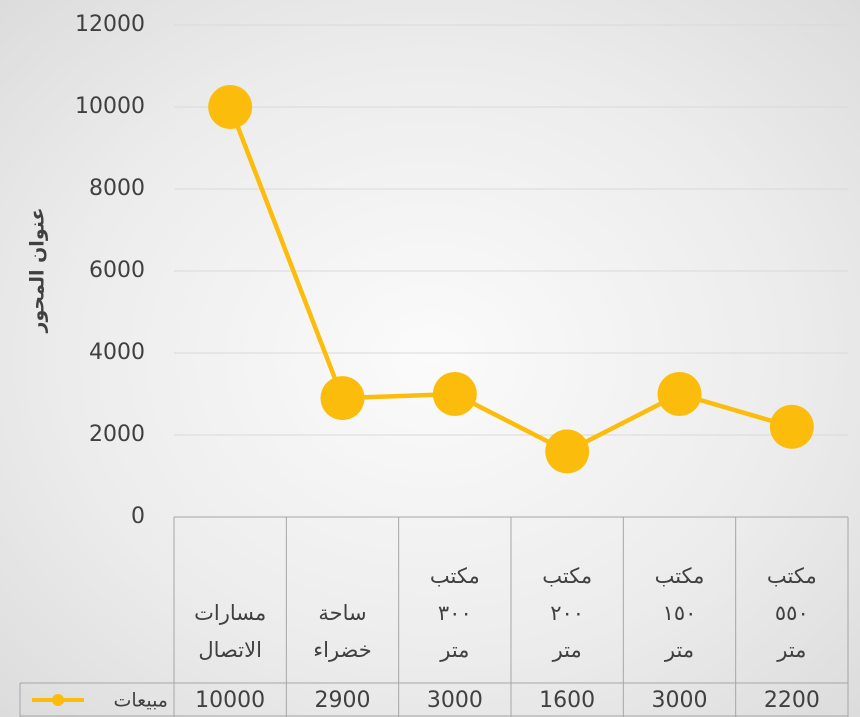  What do you see at coordinates (230, 700) in the screenshot?
I see `table-value: 10000` at bounding box center [230, 700].